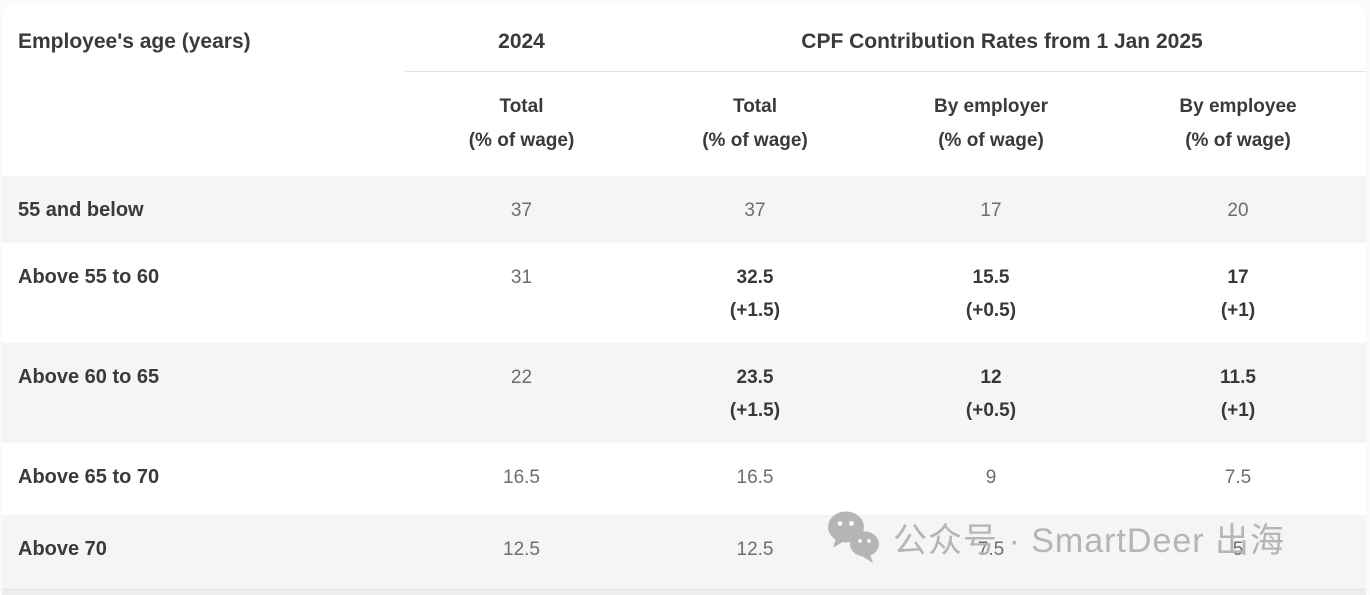  I want to click on cell-employer-2025: 12 (+0.5), so click(991, 393).